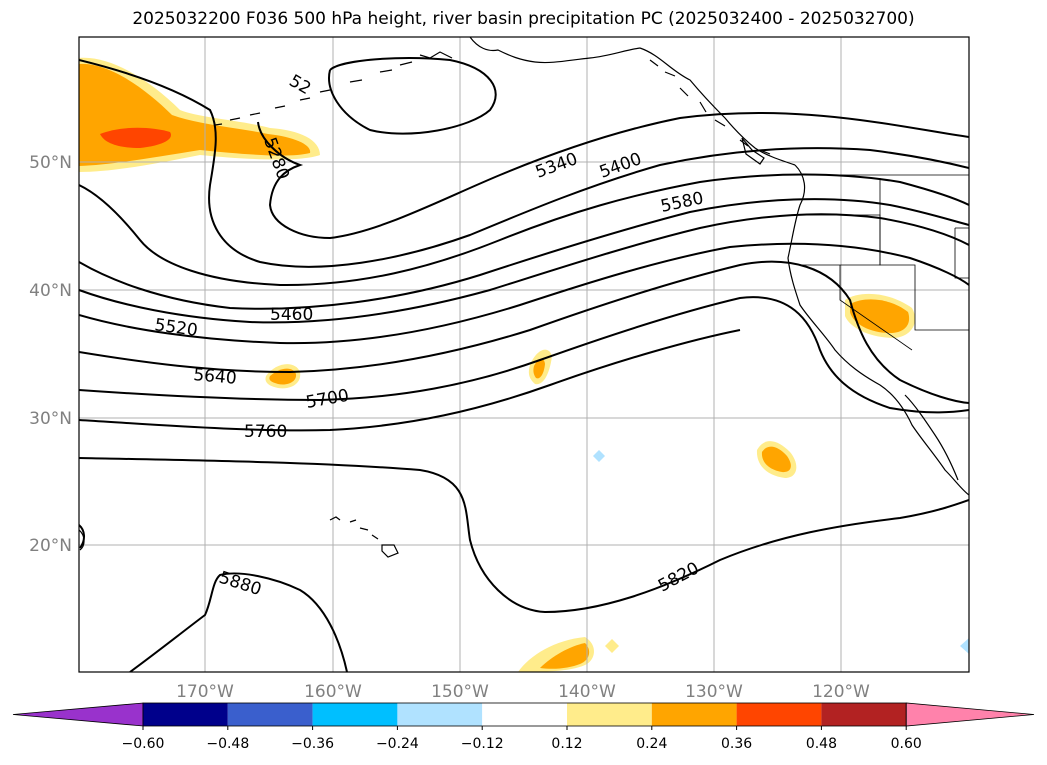  Describe the element at coordinates (265, 432) in the screenshot. I see `contour-label: 5760` at that location.